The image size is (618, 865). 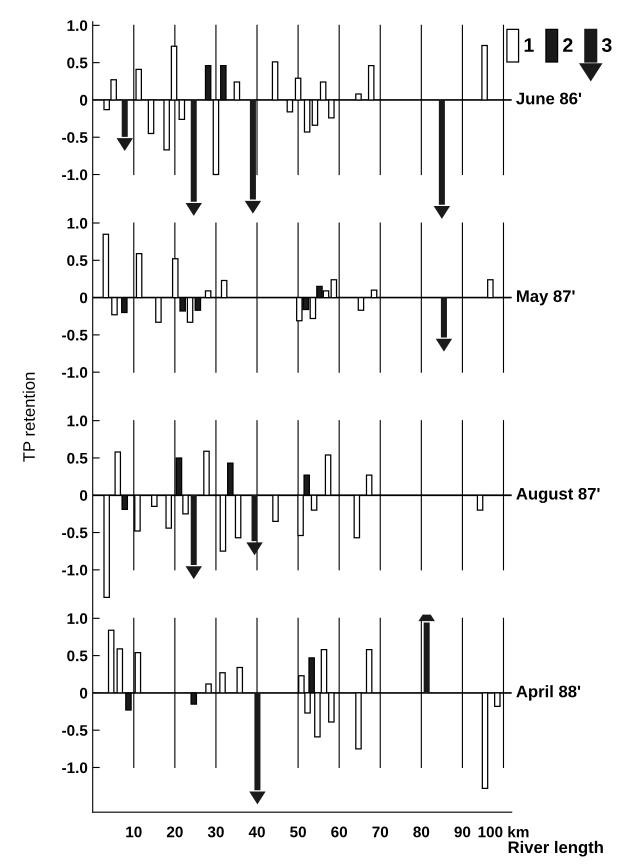 What do you see at coordinates (298, 832) in the screenshot?
I see `x-tick-label: 50` at bounding box center [298, 832].